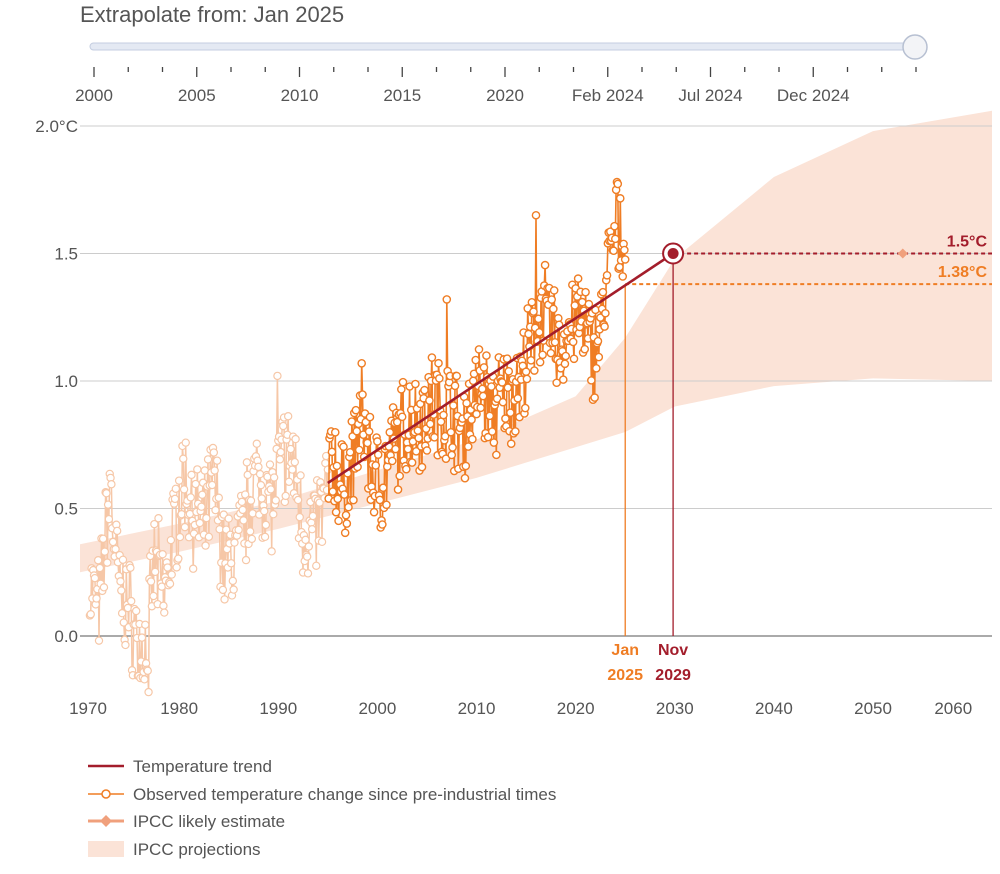  I want to click on time-slider, so click(508, 47).